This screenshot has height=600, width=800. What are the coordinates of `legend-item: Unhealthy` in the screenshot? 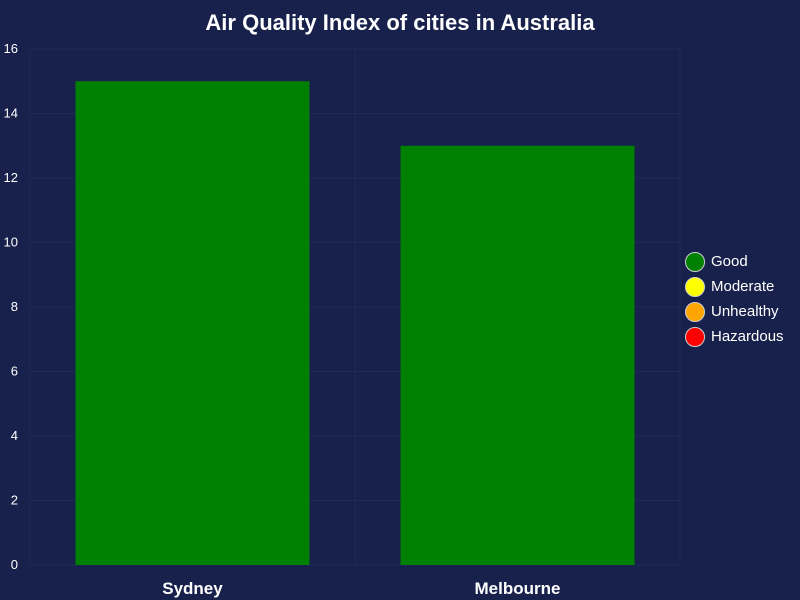 It's located at (734, 311).